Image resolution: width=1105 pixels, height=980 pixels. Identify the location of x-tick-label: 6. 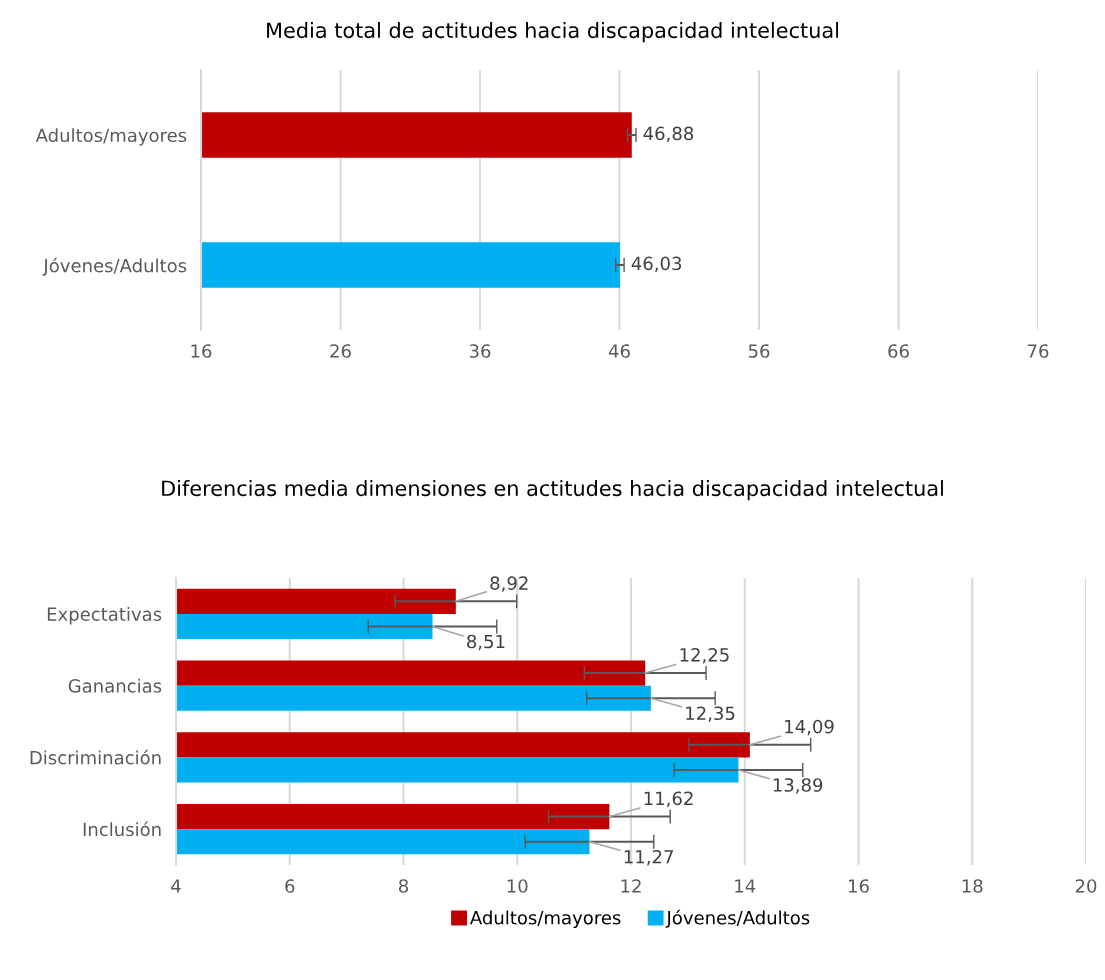
(290, 886).